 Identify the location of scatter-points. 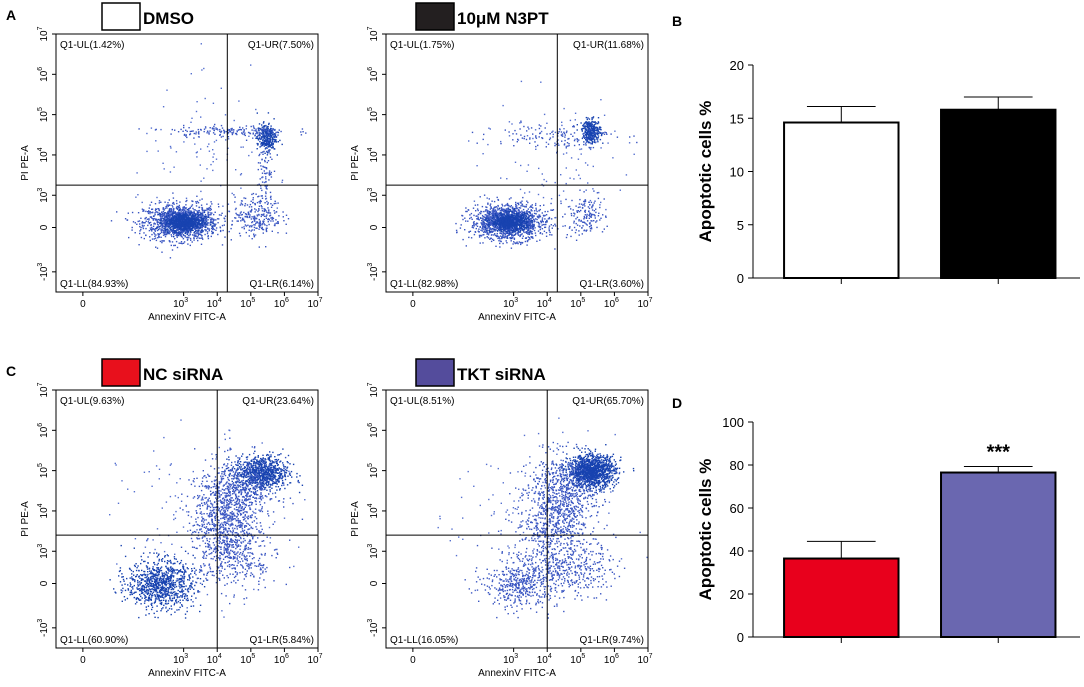
(546, 165).